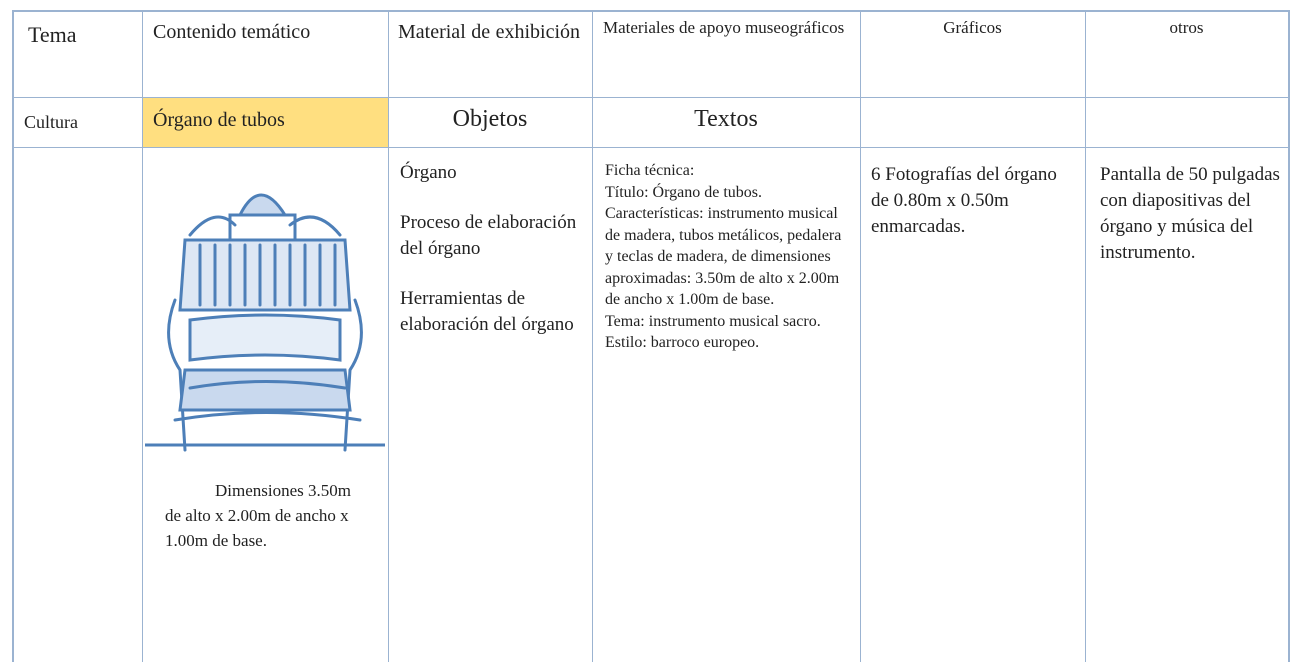 This screenshot has width=1299, height=662. Describe the element at coordinates (488, 235) in the screenshot. I see `paragraph: Proceso de elaboración del órgano` at that location.